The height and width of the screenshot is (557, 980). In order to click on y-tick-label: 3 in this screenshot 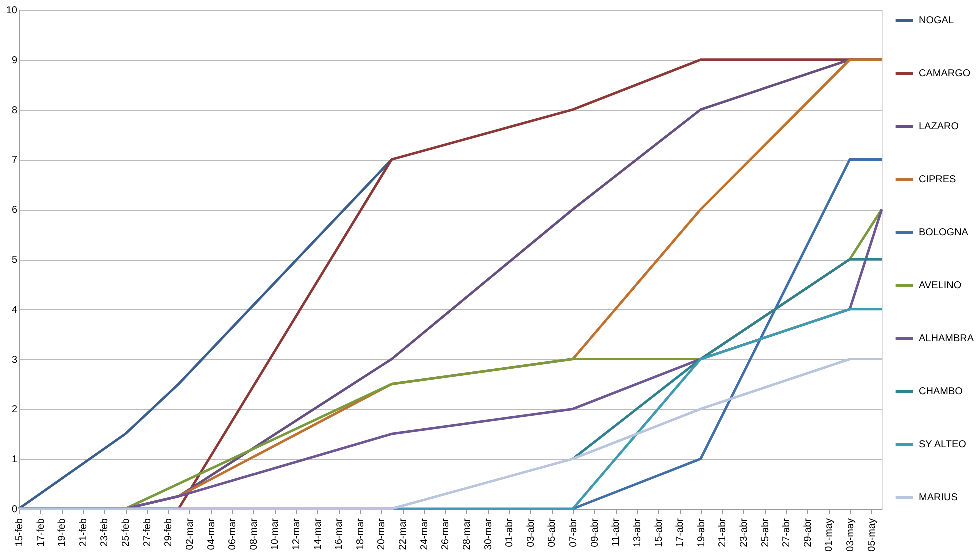, I will do `click(15, 360)`.